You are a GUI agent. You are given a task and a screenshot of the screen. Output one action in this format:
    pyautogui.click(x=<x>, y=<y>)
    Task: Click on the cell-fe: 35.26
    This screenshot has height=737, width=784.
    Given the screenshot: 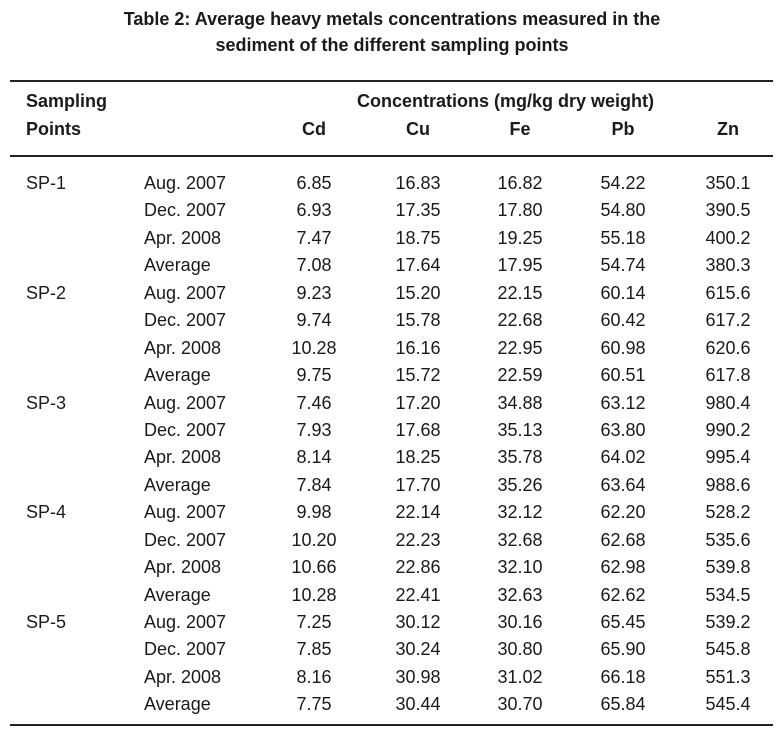 What is the action you would take?
    pyautogui.click(x=520, y=484)
    